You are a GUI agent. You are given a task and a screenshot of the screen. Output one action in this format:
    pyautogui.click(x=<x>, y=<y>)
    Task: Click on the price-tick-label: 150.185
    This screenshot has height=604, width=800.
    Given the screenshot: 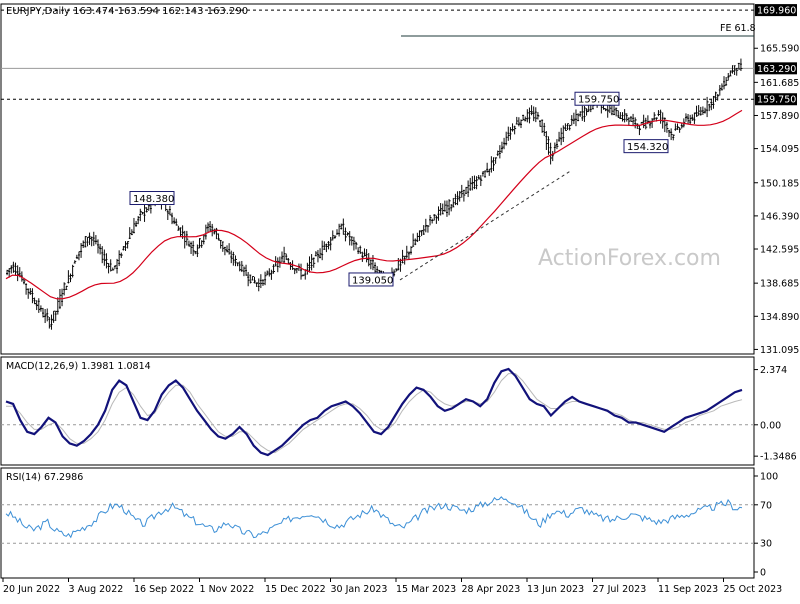 What is the action you would take?
    pyautogui.click(x=779, y=183)
    